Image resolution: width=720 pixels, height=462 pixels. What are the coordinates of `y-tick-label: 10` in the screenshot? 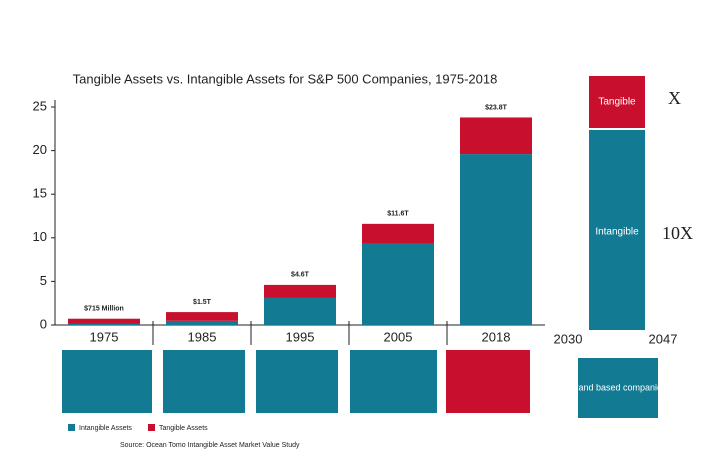 It's located at (40, 236).